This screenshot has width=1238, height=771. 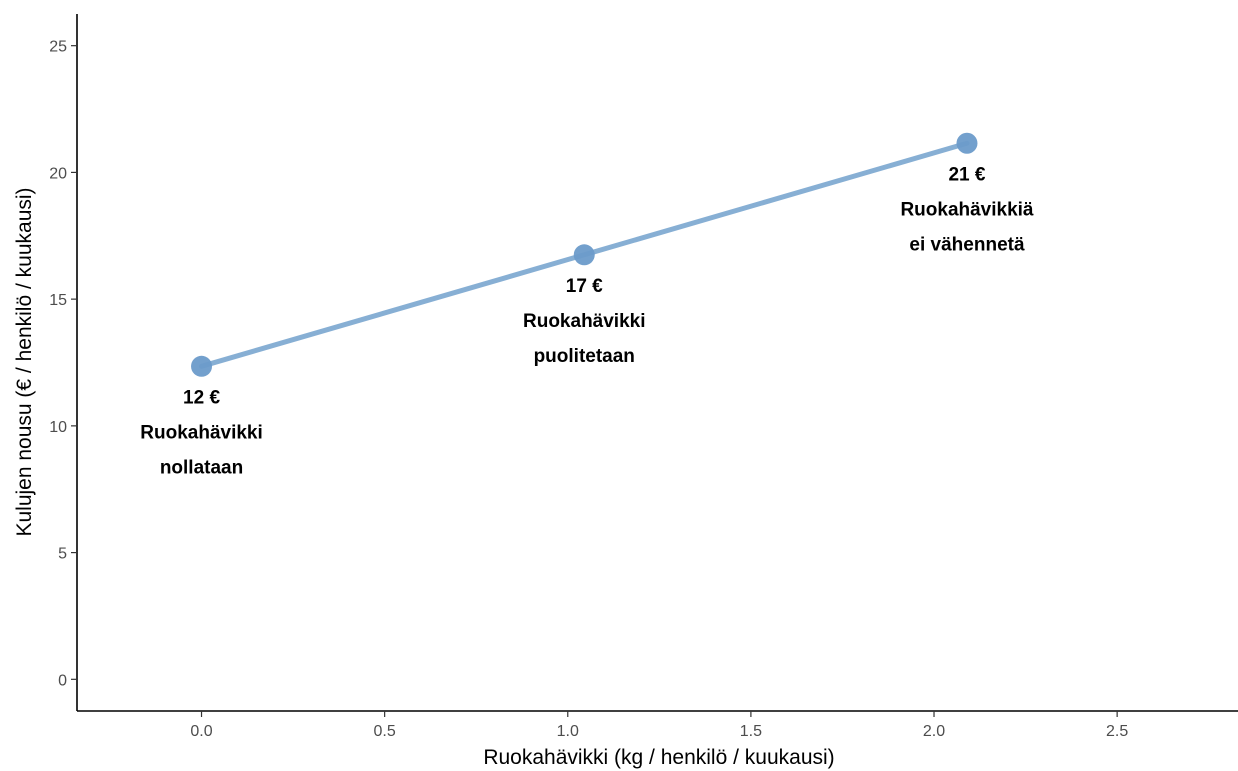 I want to click on point-value-label: 17 €, so click(x=584, y=286).